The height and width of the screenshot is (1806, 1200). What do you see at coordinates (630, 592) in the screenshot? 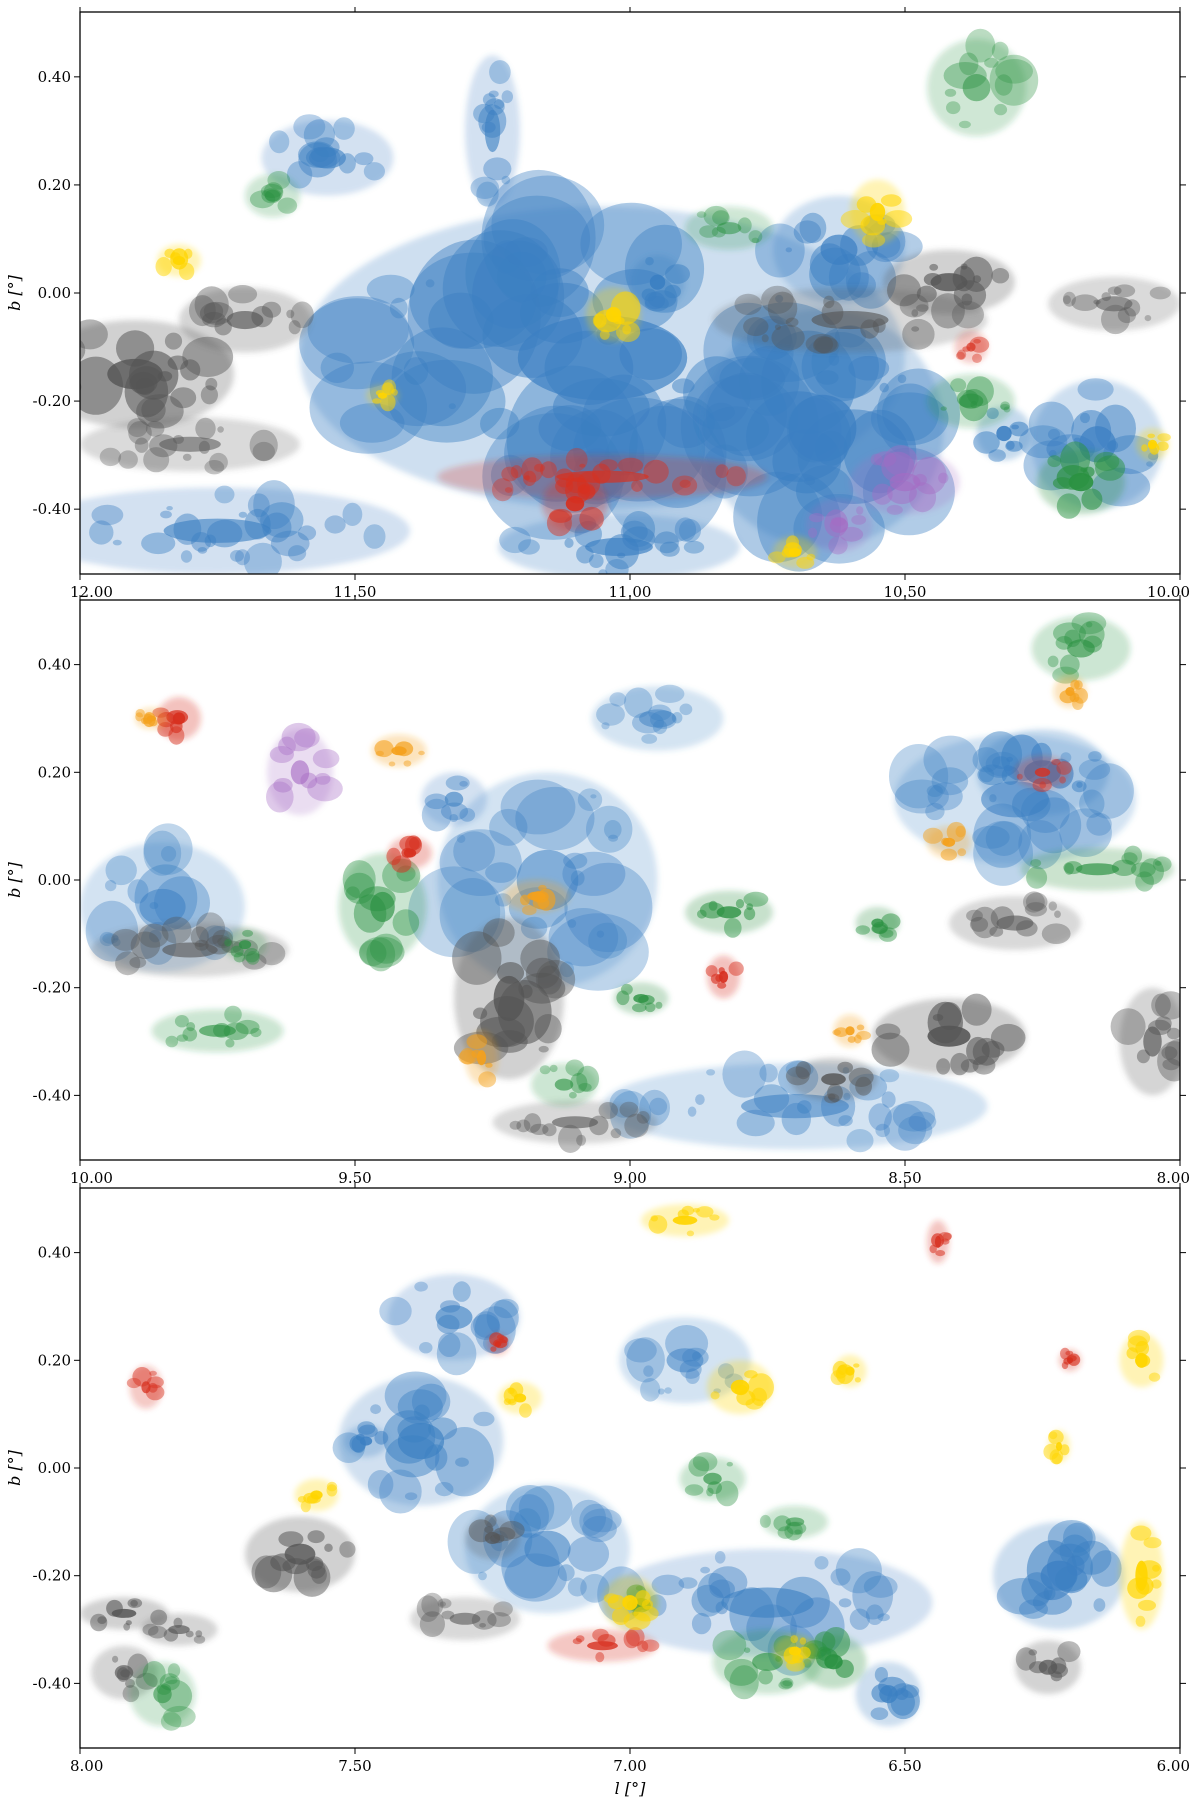
I see `x-tick-label: 11.00` at bounding box center [630, 592].